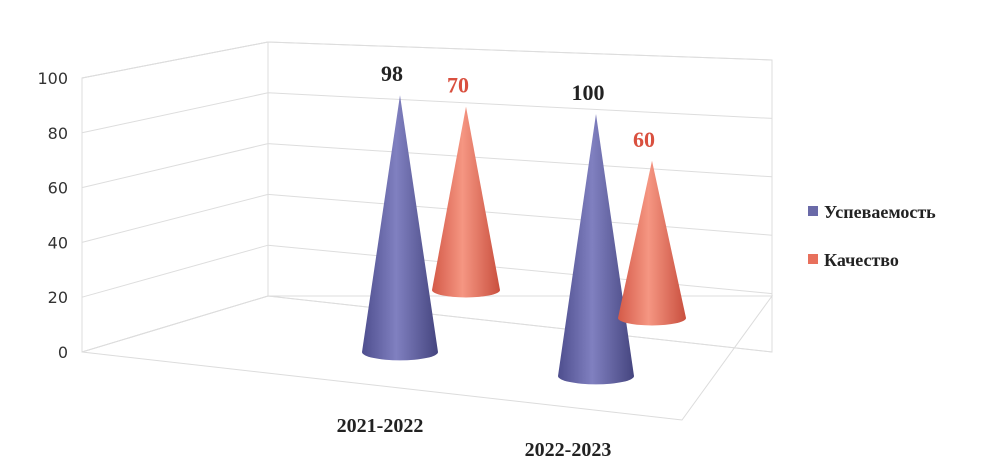 The height and width of the screenshot is (464, 996). What do you see at coordinates (458, 85) in the screenshot?
I see `data-label-kachestvo-2021-2022: 70` at bounding box center [458, 85].